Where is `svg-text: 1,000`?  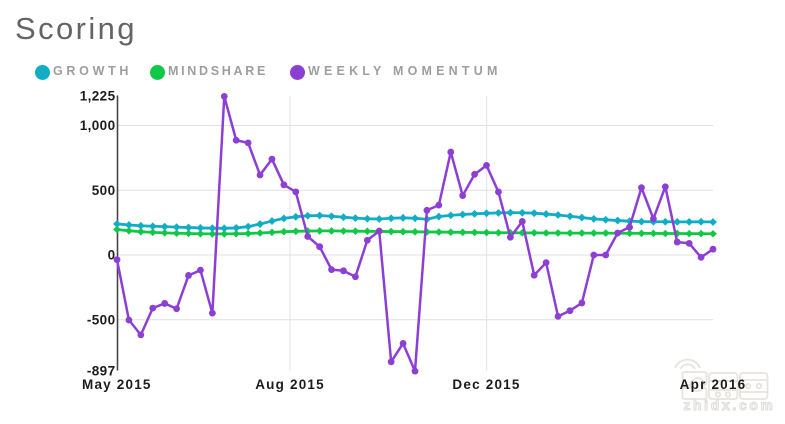
svg-text: 1,000 is located at coordinates (98, 125).